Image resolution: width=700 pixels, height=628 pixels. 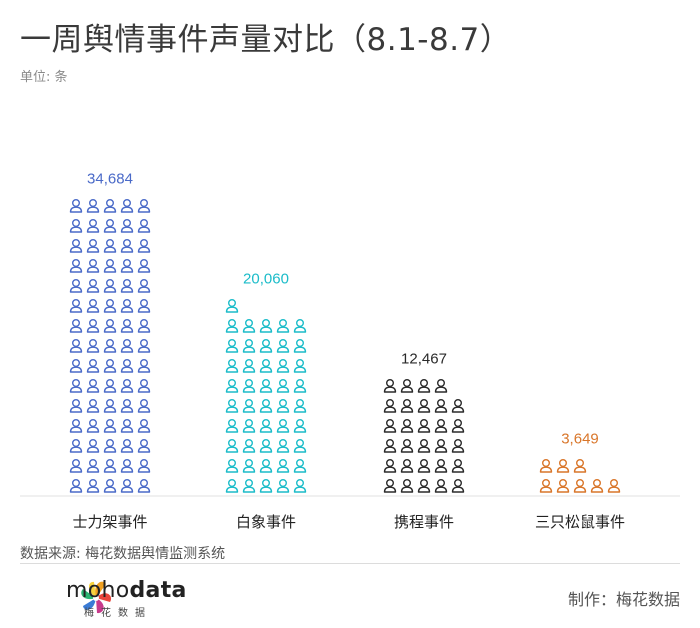 I want to click on mohodata-logo-icon, so click(x=96, y=597).